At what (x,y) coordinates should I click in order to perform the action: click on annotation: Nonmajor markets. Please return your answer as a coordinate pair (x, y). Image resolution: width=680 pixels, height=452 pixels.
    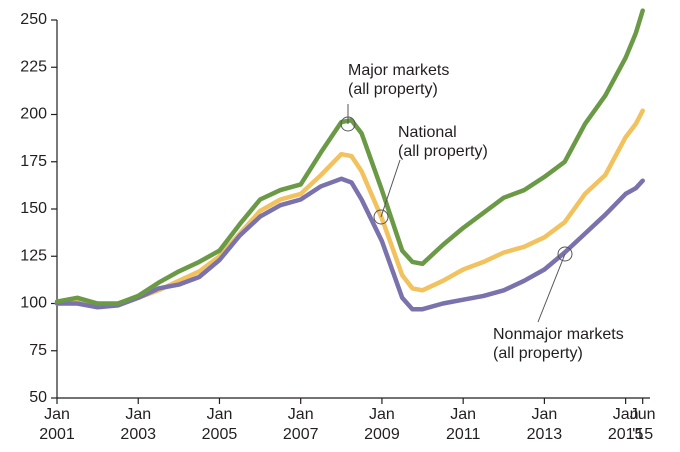
    Looking at the image, I should click on (558, 334).